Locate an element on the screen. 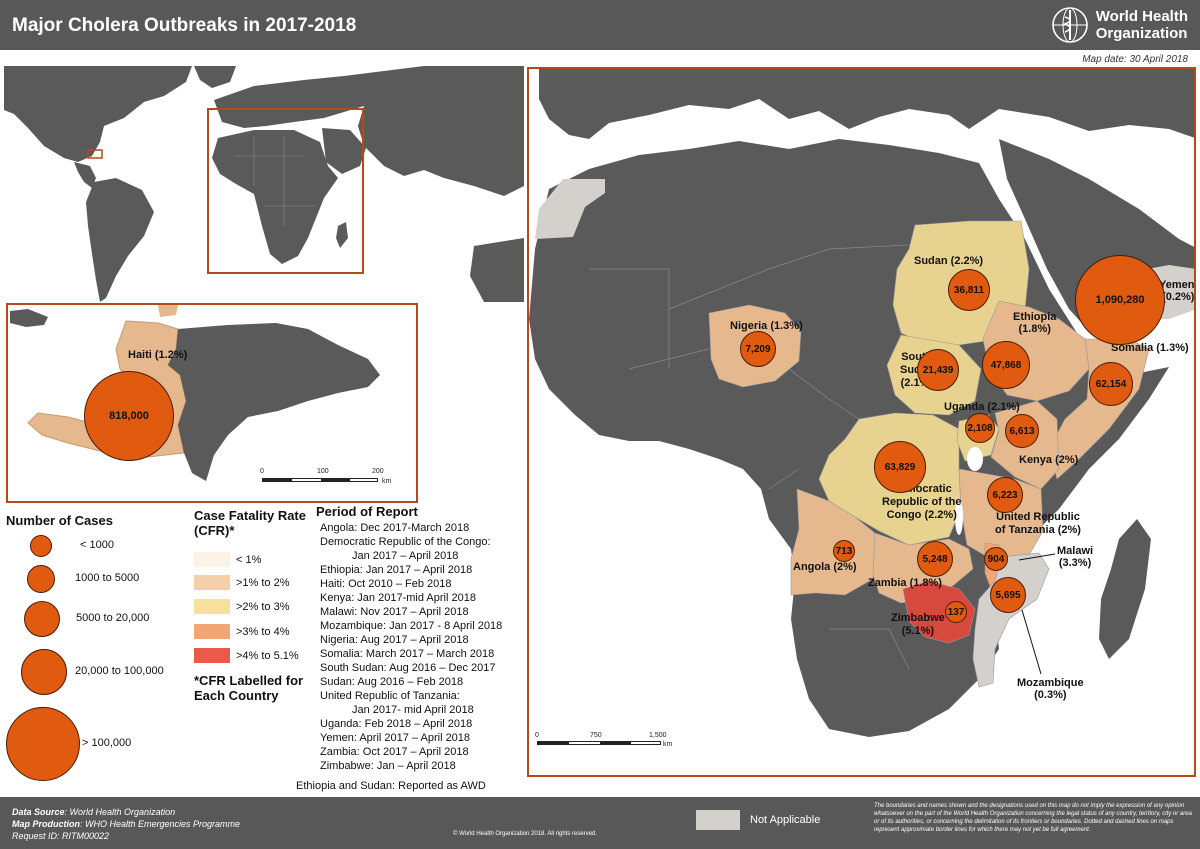  bubble-ethiopia: 47,868 is located at coordinates (1006, 365).